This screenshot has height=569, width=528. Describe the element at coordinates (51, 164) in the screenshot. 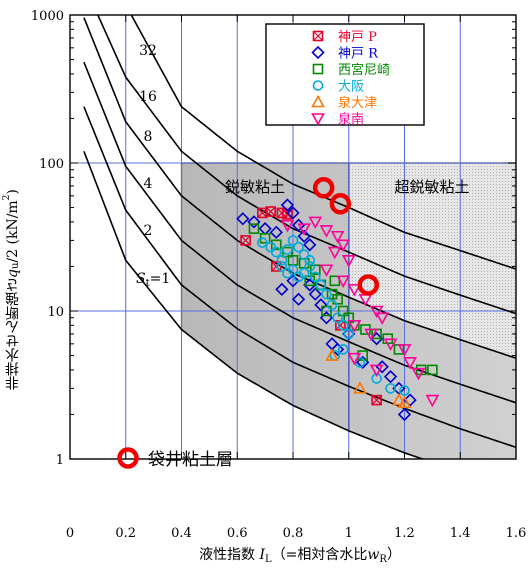

I see `y-tick-label: 100` at that location.